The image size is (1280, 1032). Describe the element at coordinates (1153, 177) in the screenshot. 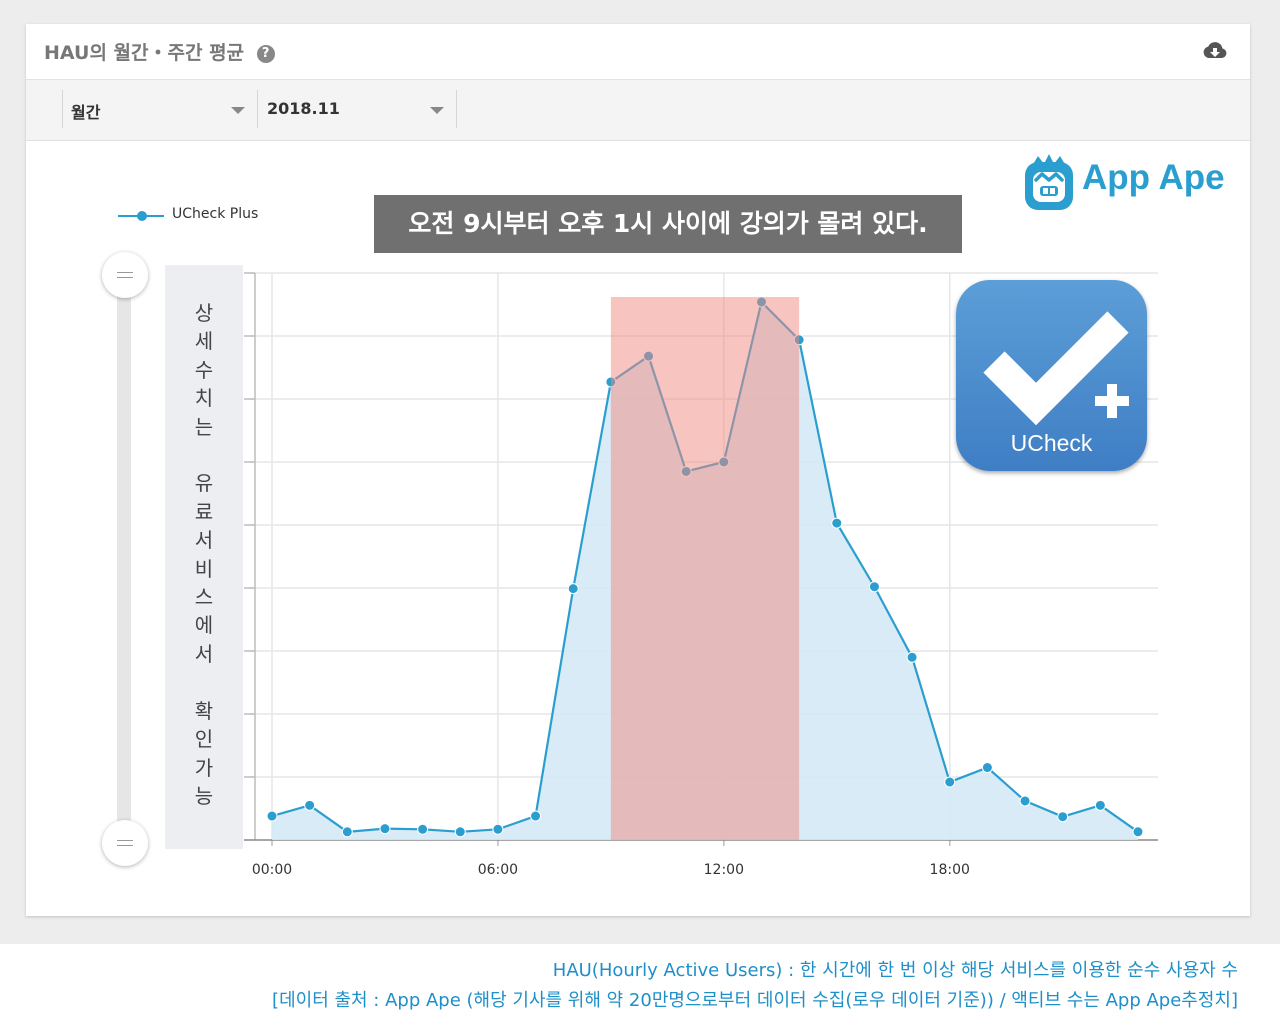

I see `app-ape-logo-text: App Ape` at that location.